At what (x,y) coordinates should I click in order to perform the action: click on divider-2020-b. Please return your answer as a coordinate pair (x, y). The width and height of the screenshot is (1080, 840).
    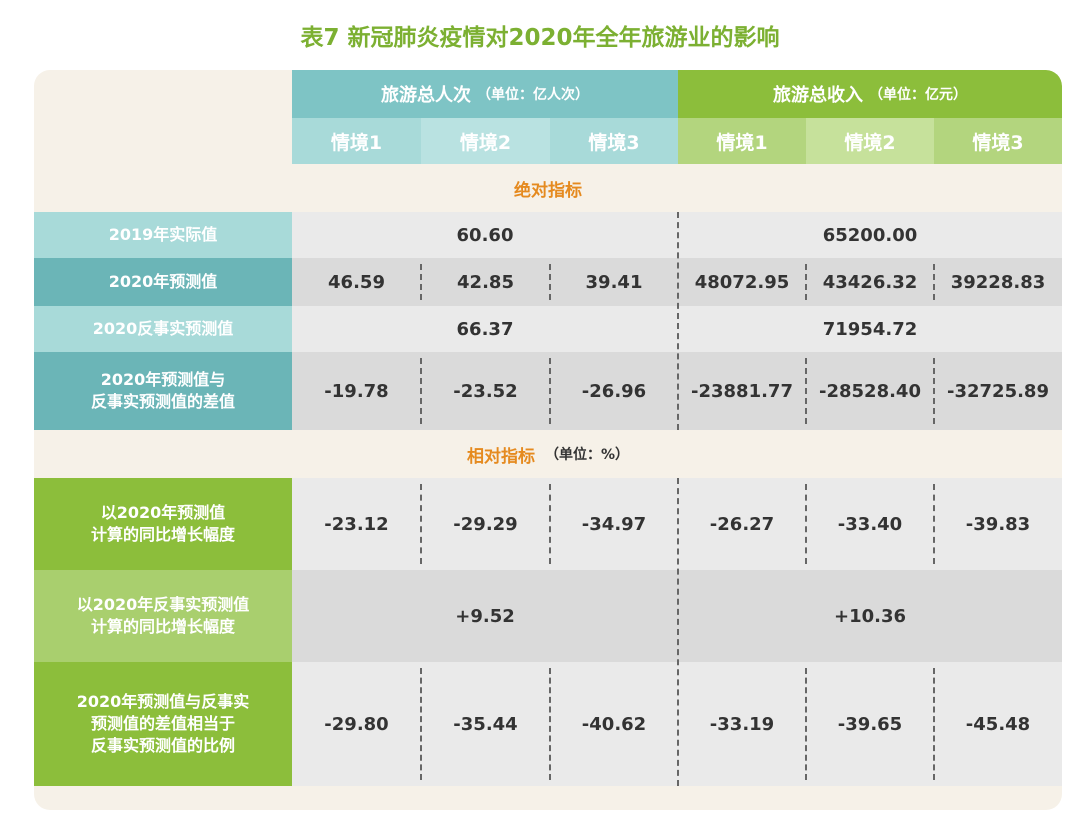
    Looking at the image, I should click on (550, 282).